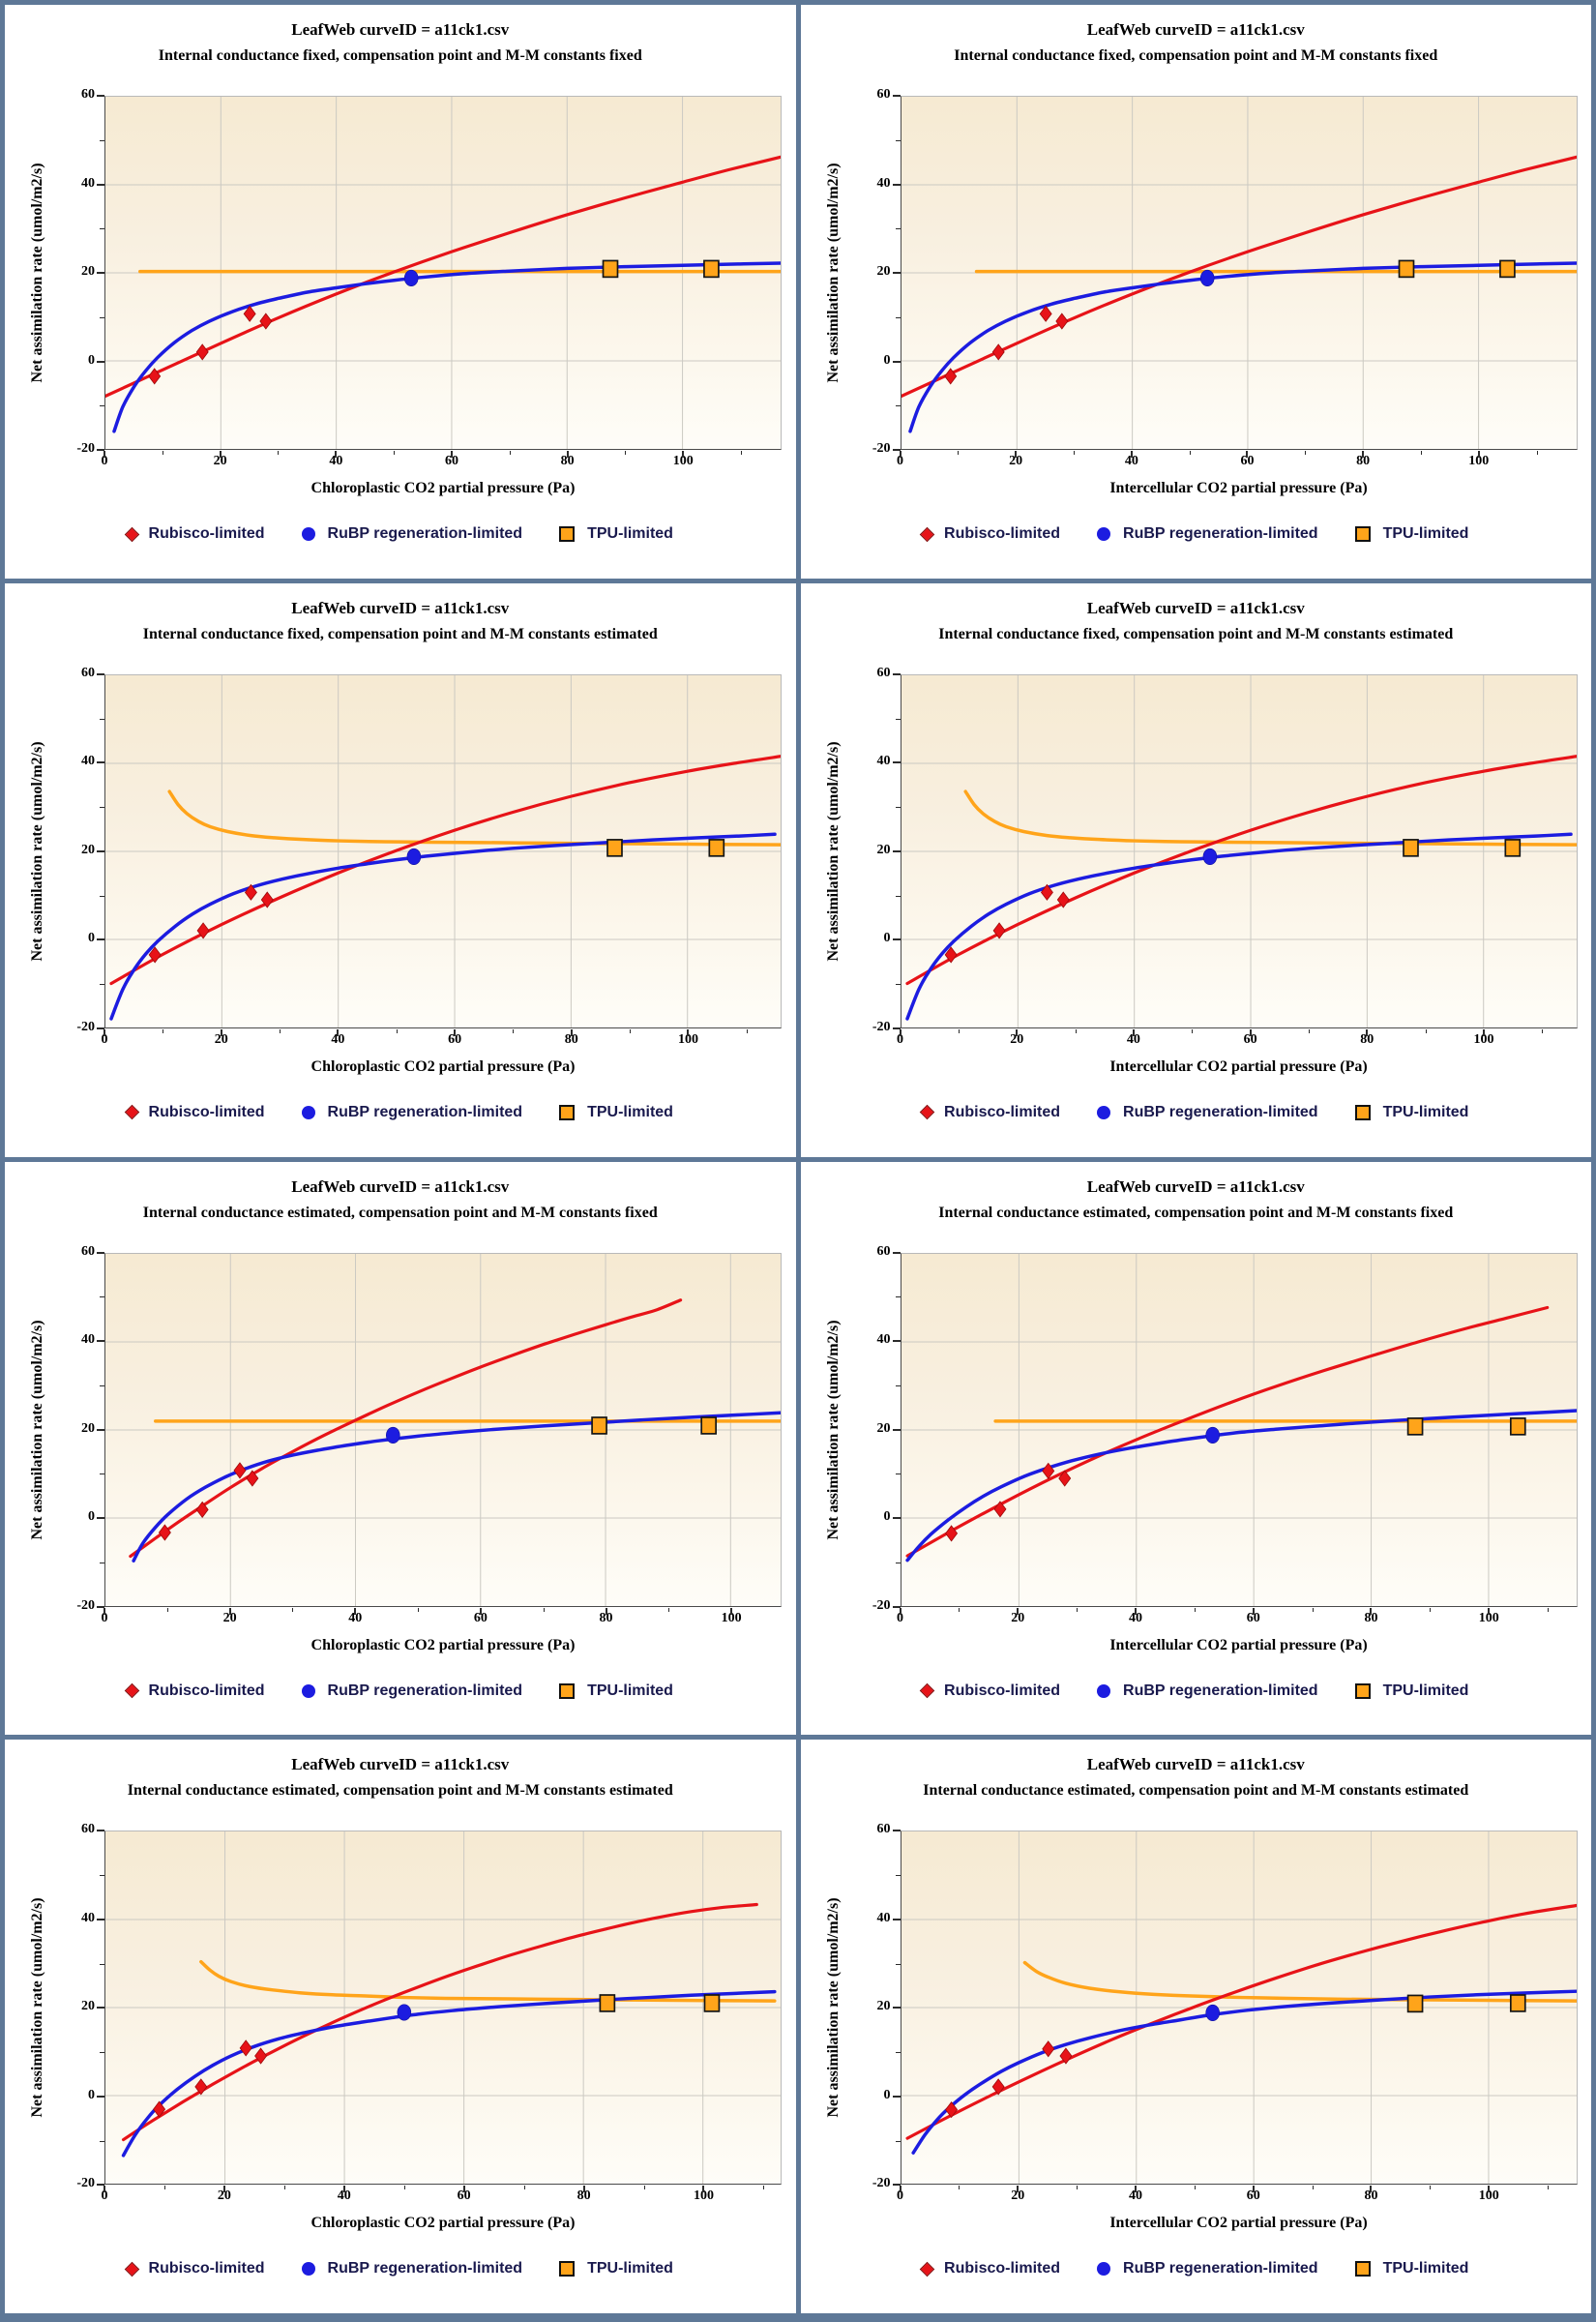 The image size is (1596, 2322). I want to click on x-axis-title: Chloroplastic CO2 partial pressure (Pa), so click(443, 1066).